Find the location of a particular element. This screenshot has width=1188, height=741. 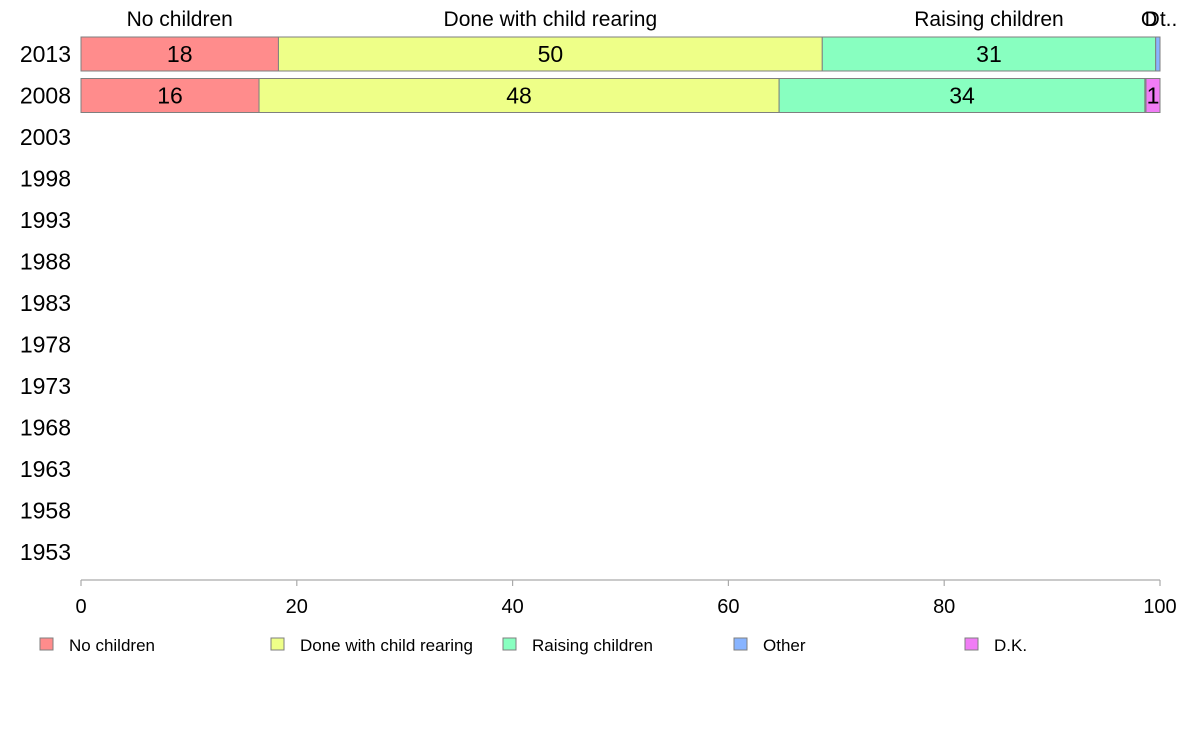

segment-label: 31 is located at coordinates (989, 54).